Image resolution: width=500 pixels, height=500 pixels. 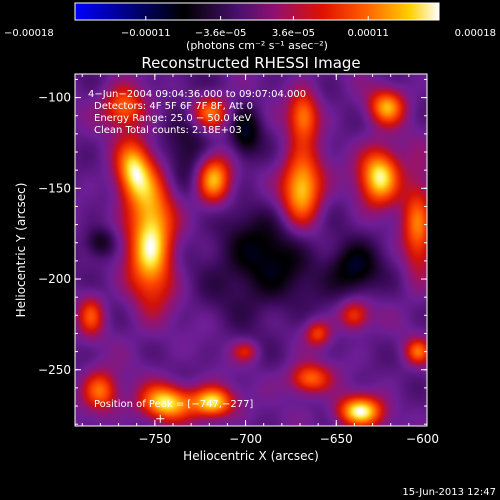 I want to click on x-tick-label: −650, so click(x=336, y=439).